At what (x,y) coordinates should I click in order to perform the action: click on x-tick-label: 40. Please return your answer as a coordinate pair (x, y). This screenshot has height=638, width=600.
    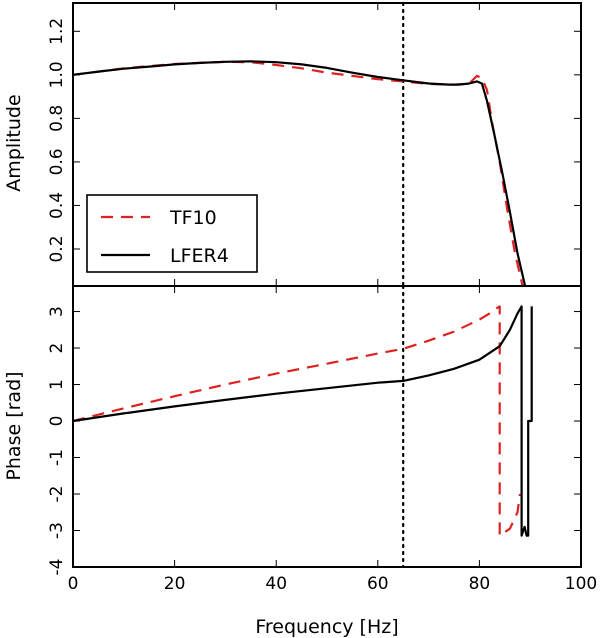
    Looking at the image, I should click on (276, 584).